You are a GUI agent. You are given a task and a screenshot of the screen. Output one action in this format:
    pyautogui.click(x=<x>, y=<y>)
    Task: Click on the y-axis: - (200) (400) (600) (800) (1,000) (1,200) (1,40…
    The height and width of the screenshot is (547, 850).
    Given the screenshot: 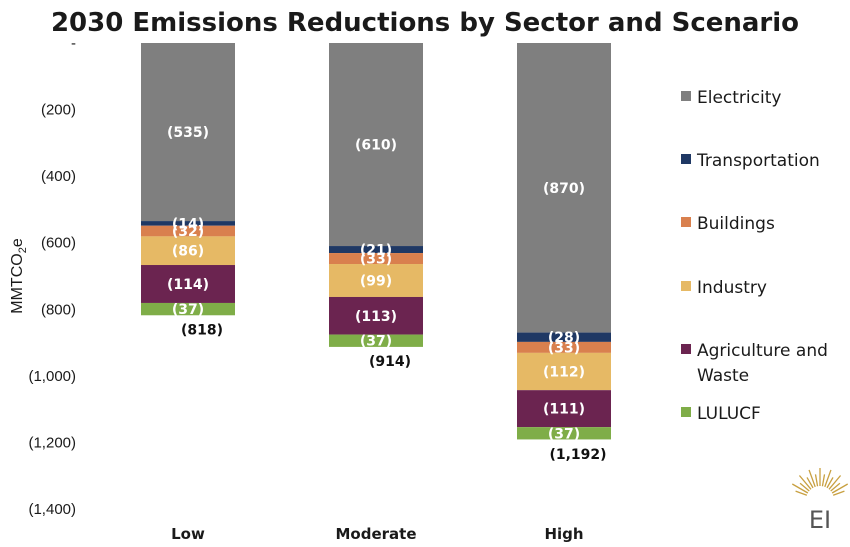 What is the action you would take?
    pyautogui.click(x=52, y=276)
    